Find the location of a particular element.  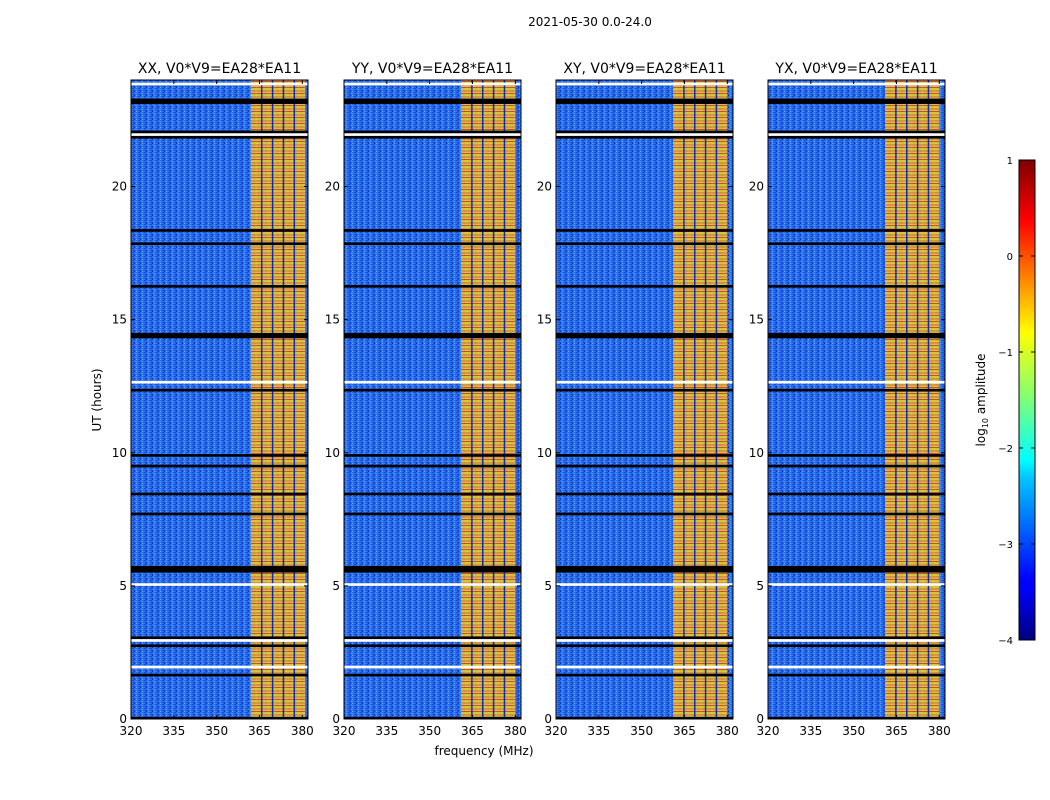

y-axis-label: UT (hours) is located at coordinates (97, 399).